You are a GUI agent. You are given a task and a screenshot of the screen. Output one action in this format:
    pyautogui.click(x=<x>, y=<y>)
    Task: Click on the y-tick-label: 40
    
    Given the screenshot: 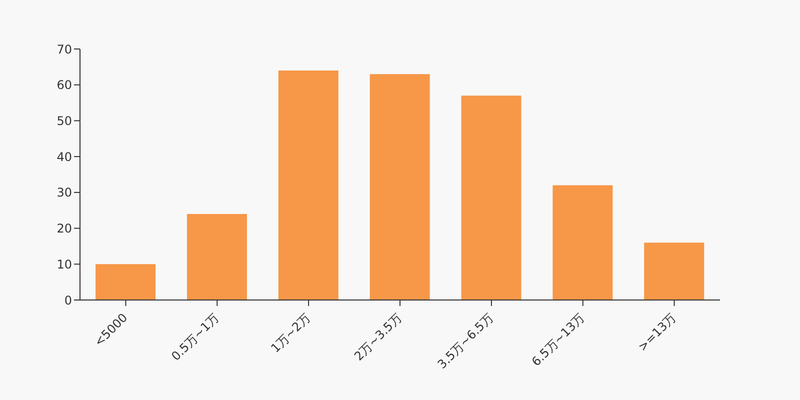 What is the action you would take?
    pyautogui.click(x=64, y=157)
    